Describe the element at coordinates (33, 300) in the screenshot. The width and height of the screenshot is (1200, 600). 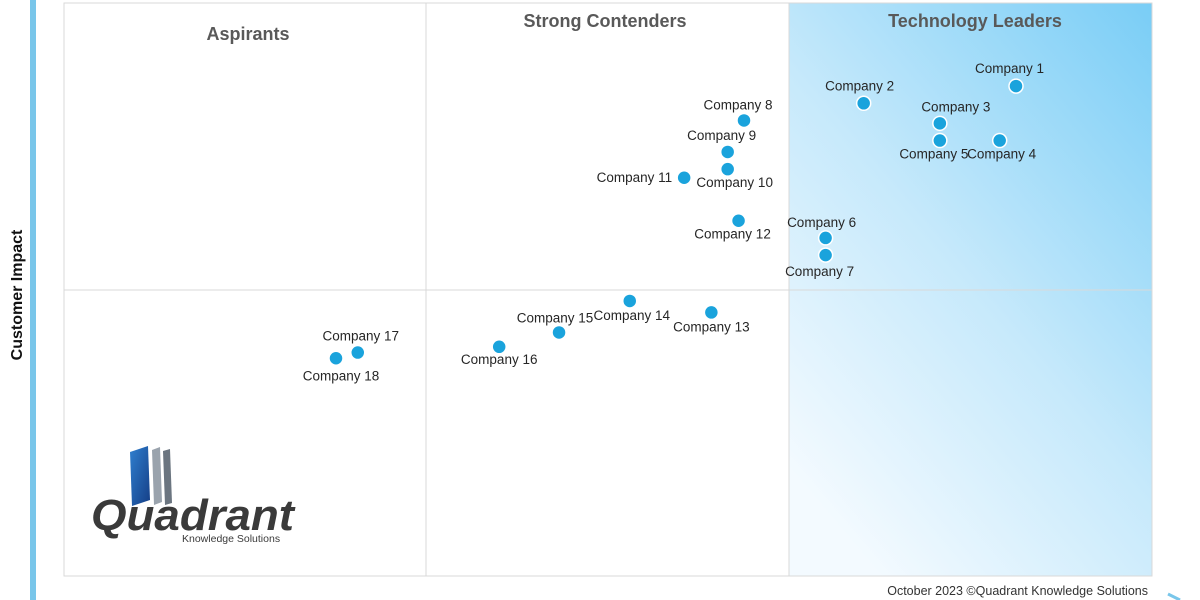
I see `y-axis-bar` at that location.